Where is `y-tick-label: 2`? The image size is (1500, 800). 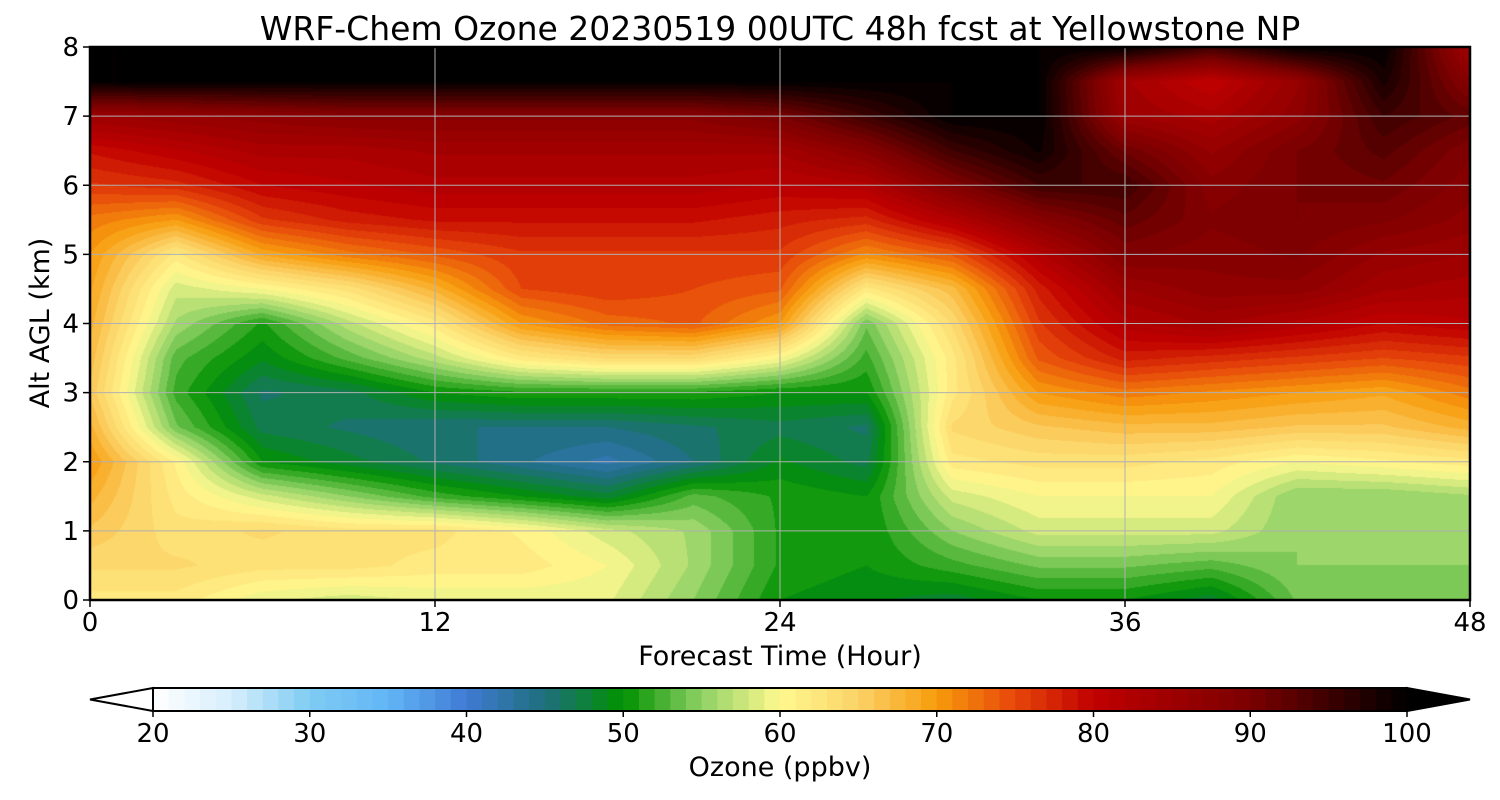 y-tick-label: 2 is located at coordinates (70, 463).